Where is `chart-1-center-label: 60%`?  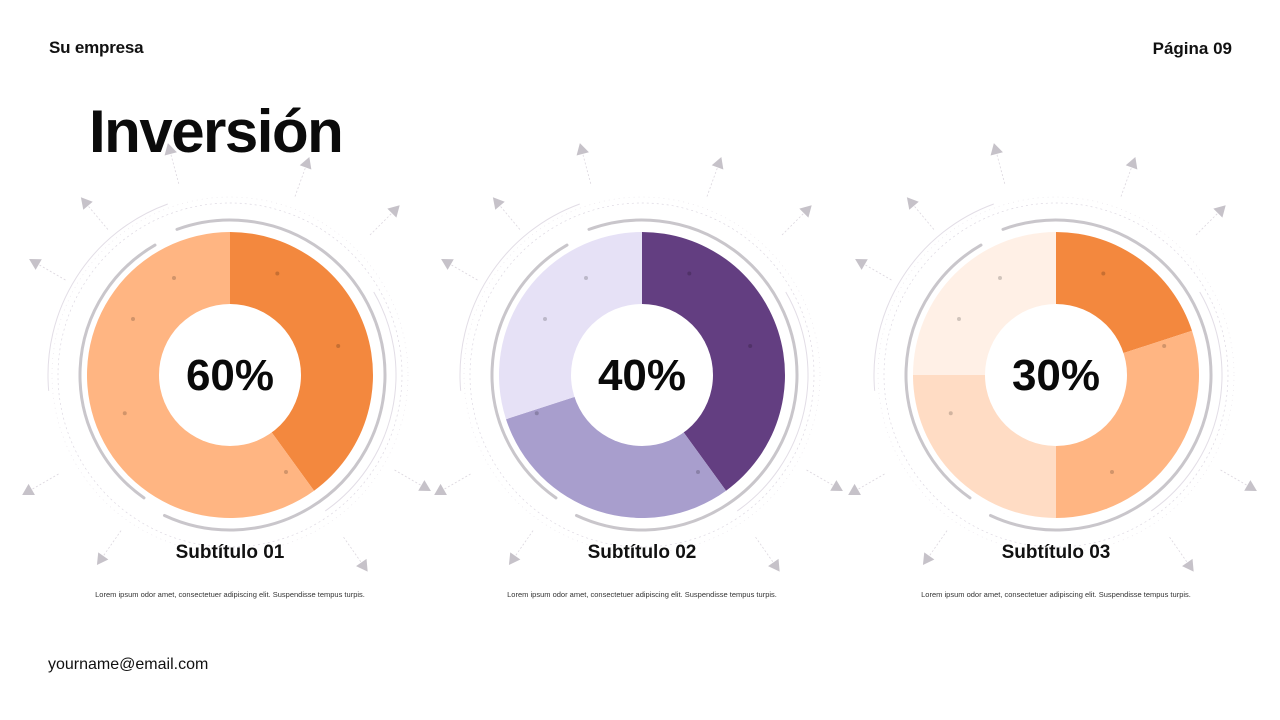 chart-1-center-label: 60% is located at coordinates (230, 375).